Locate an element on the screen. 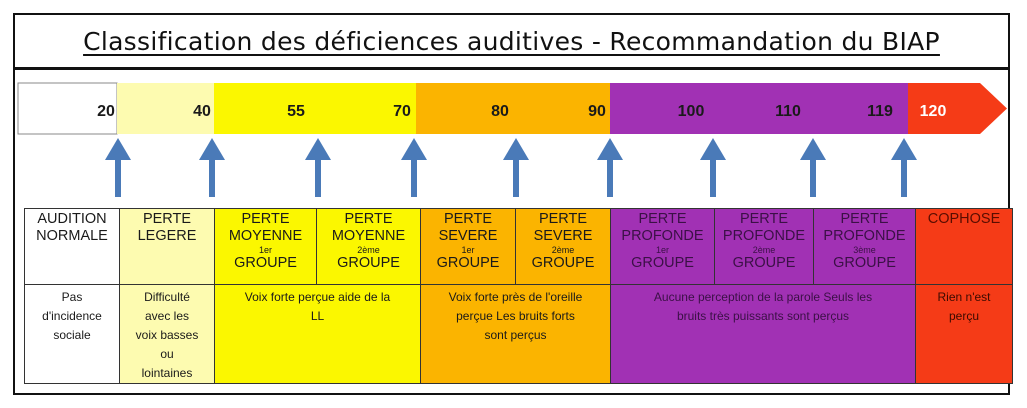 The height and width of the screenshot is (408, 1027). arrows is located at coordinates (511, 167).